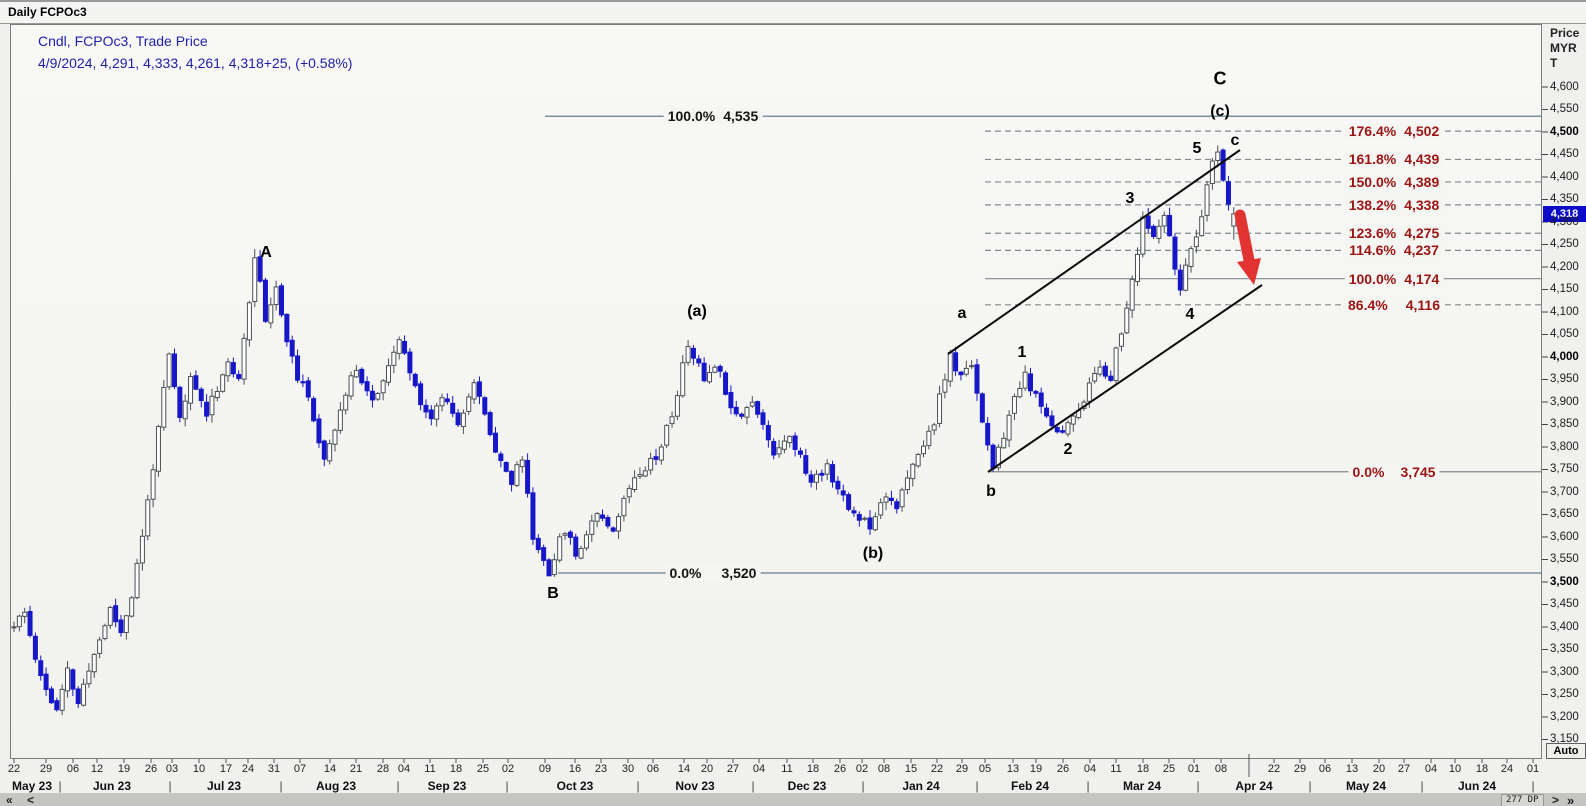  What do you see at coordinates (97, 769) in the screenshot?
I see `date-tick-label: 12` at bounding box center [97, 769].